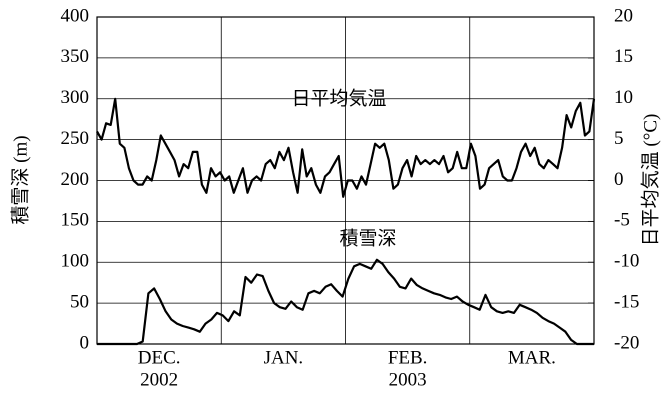  What do you see at coordinates (367, 238) in the screenshot?
I see `annotation: 積雪深` at bounding box center [367, 238].